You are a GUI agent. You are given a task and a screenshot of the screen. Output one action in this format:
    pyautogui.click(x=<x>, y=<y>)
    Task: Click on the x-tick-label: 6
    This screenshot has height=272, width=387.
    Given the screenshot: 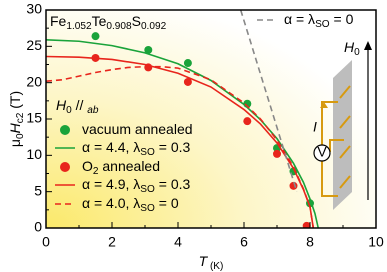 What is the action you would take?
    pyautogui.click(x=244, y=242)
    